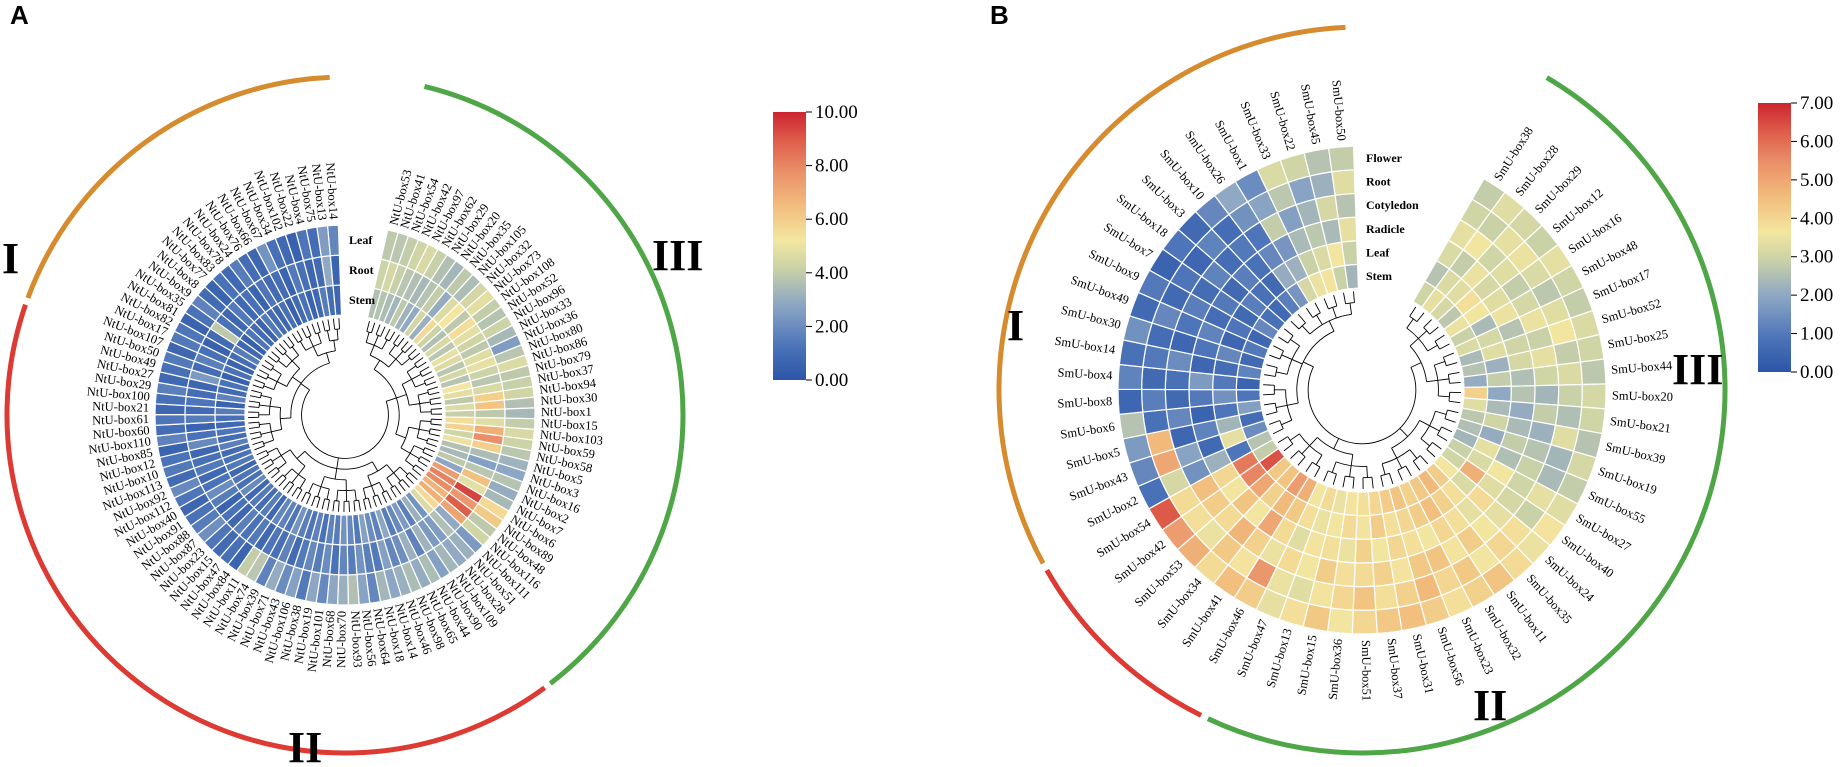 This screenshot has width=1842, height=767. I want to click on colorbar-tick-label: 10.00, so click(836, 112).